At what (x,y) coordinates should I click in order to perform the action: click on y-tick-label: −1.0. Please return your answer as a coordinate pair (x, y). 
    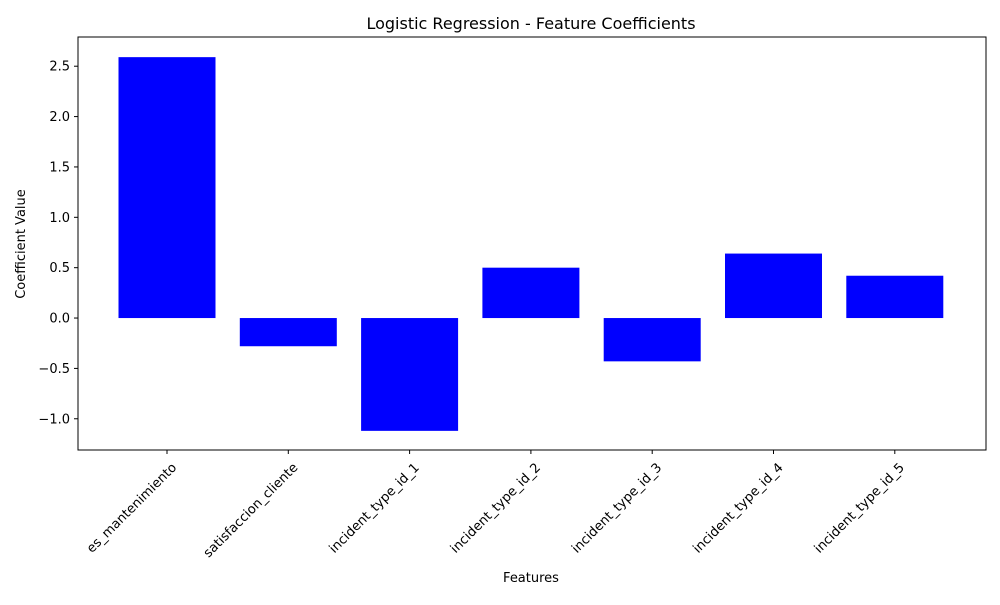
    Looking at the image, I should click on (54, 419).